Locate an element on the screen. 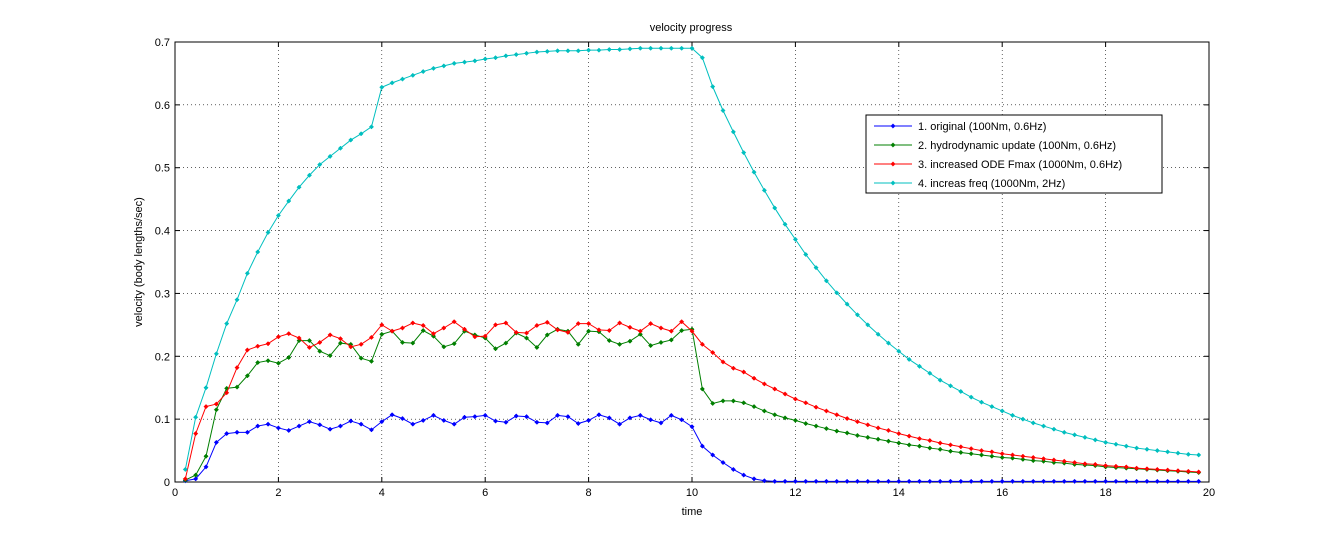 This screenshot has height=542, width=1335. y-tick-label: 0.3 is located at coordinates (162, 294).